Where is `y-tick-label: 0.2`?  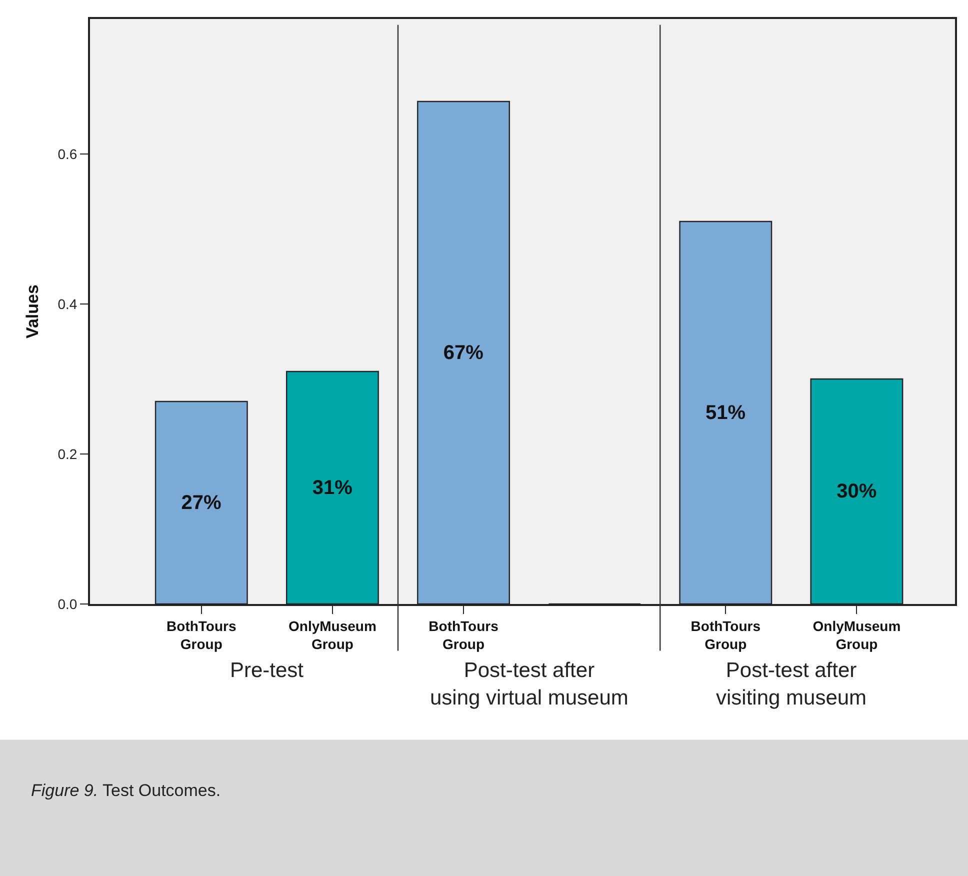
y-tick-label: 0.2 is located at coordinates (68, 454).